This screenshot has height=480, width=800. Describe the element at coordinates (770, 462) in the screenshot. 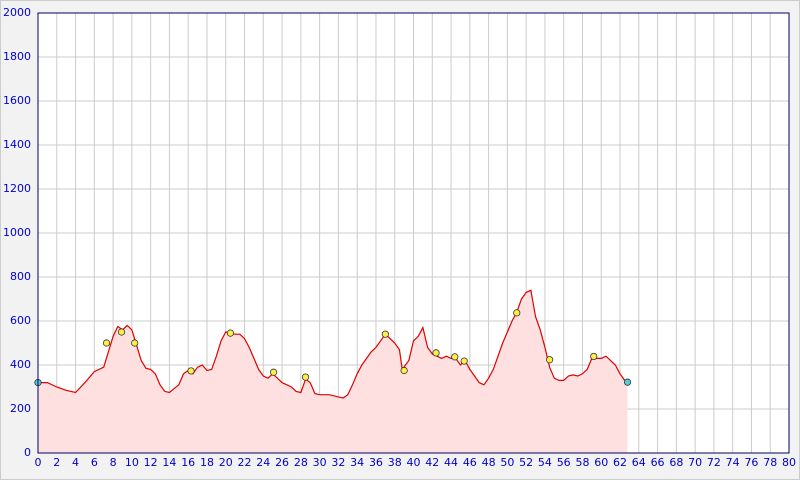

I see `x-tick-label: 78` at that location.